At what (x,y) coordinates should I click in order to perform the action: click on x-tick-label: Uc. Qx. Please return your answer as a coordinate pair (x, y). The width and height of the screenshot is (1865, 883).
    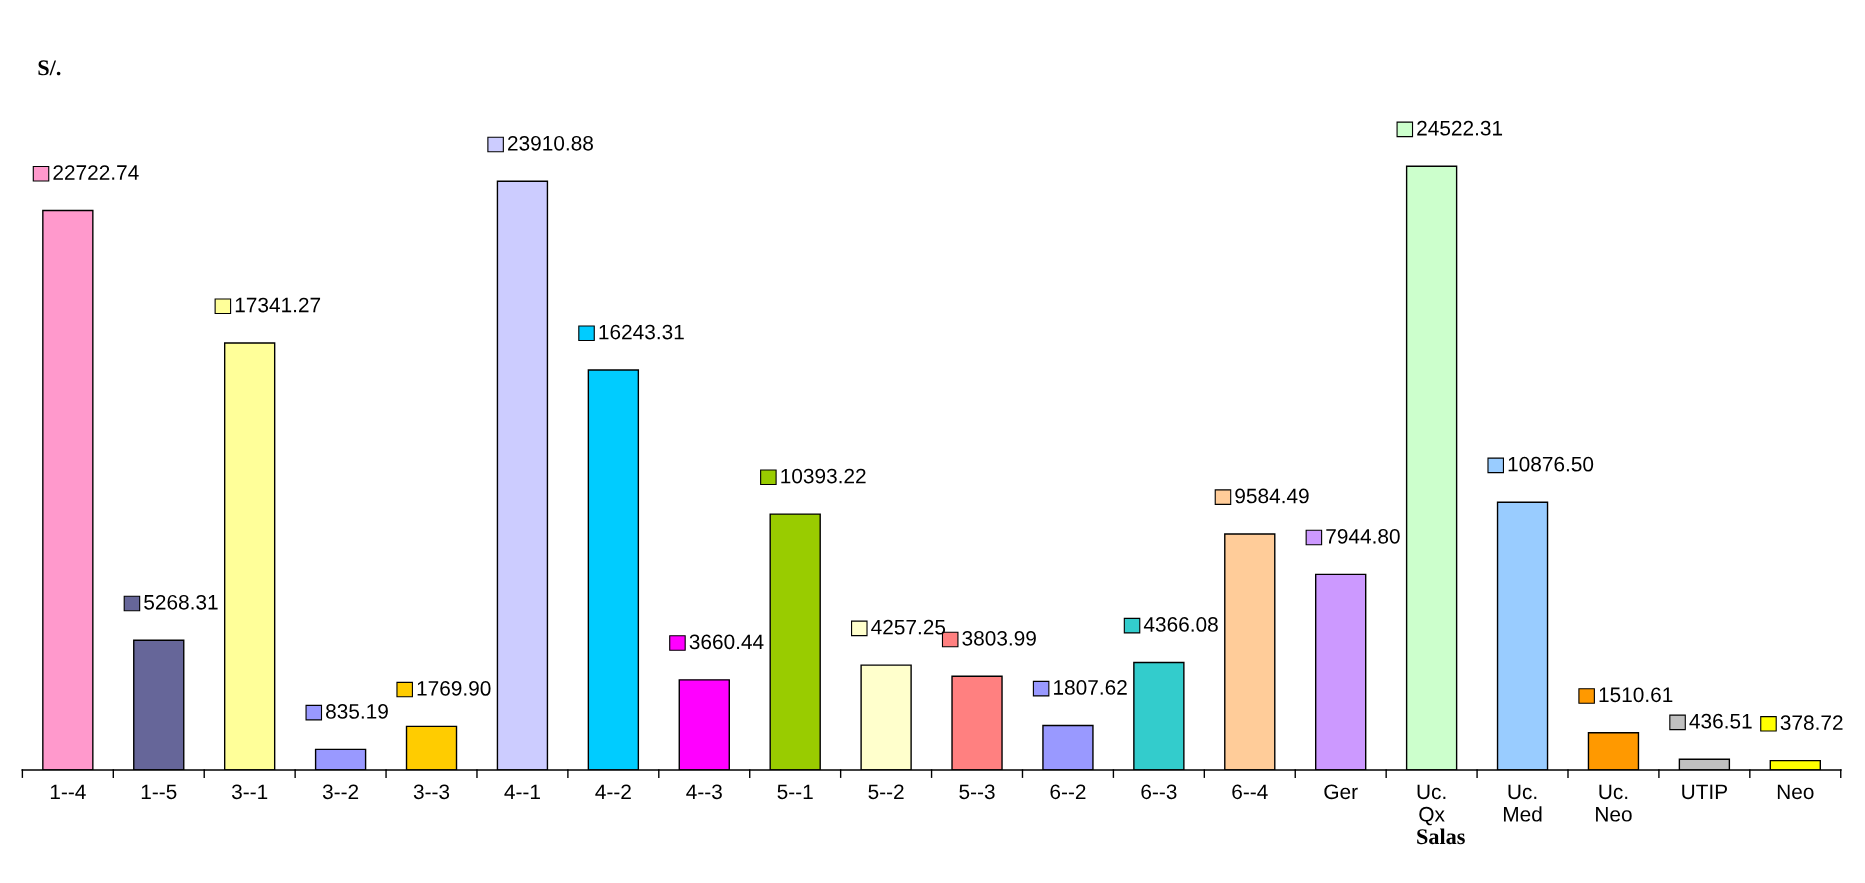
    Looking at the image, I should click on (1431, 805).